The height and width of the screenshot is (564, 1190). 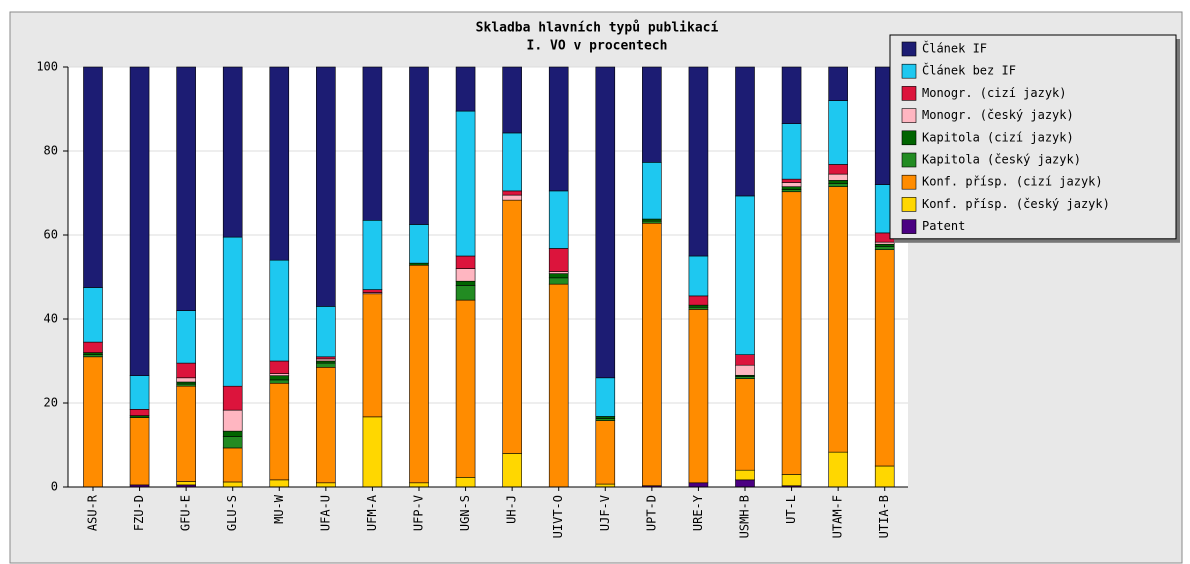 What do you see at coordinates (418, 513) in the screenshot?
I see `x-tick-label: UFP-V` at bounding box center [418, 513].